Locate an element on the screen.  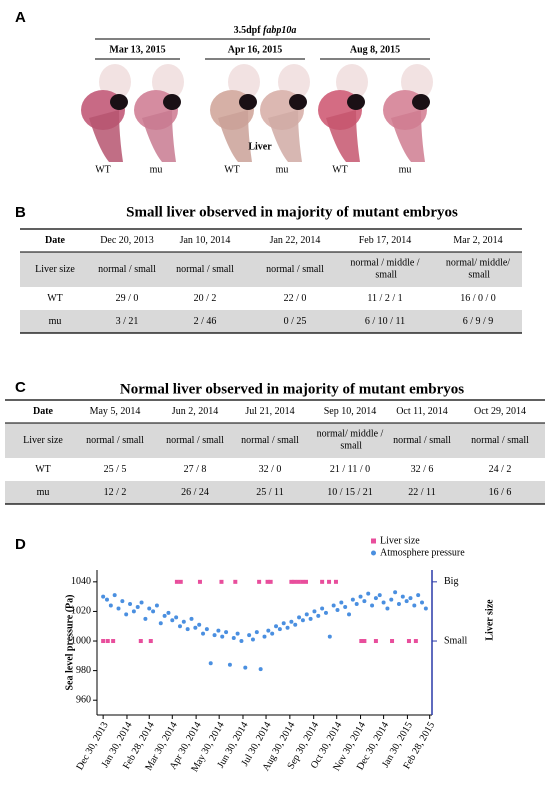
panel-label: B is located at coordinates (20, 212).